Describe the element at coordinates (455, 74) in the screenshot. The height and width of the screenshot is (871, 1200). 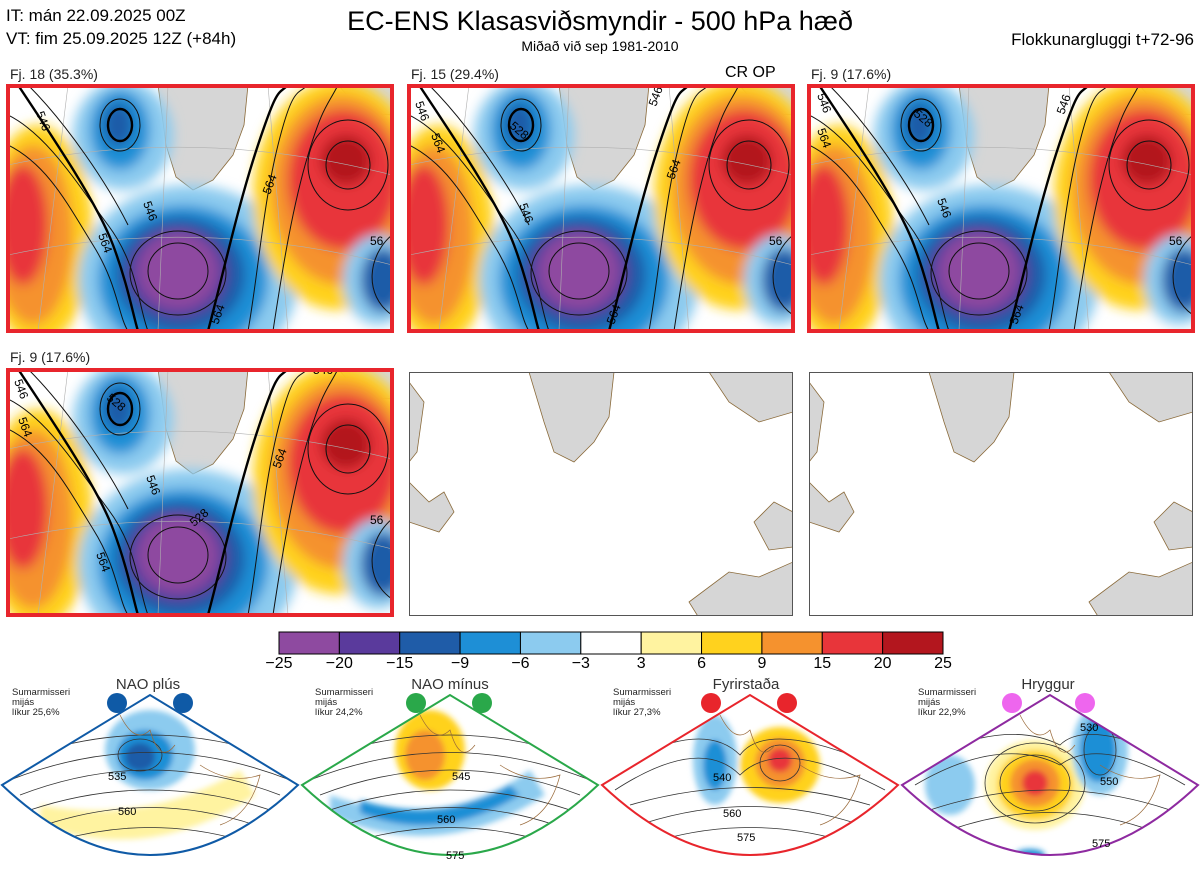
I see `panel-caption-2: Fj. 15 (29.4%)` at that location.